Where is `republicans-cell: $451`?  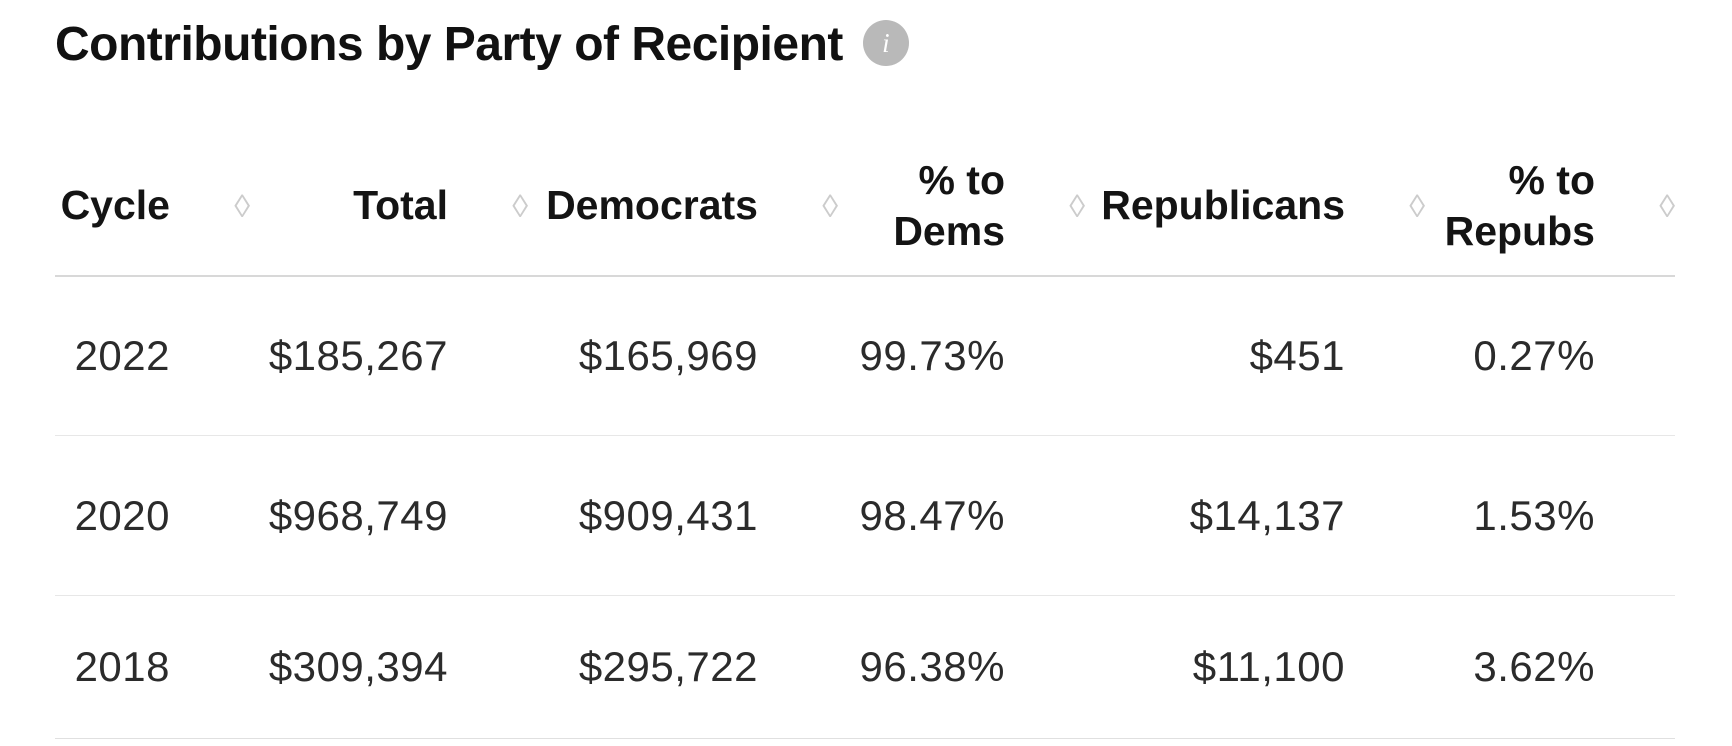 republicans-cell: $451 is located at coordinates (1255, 356).